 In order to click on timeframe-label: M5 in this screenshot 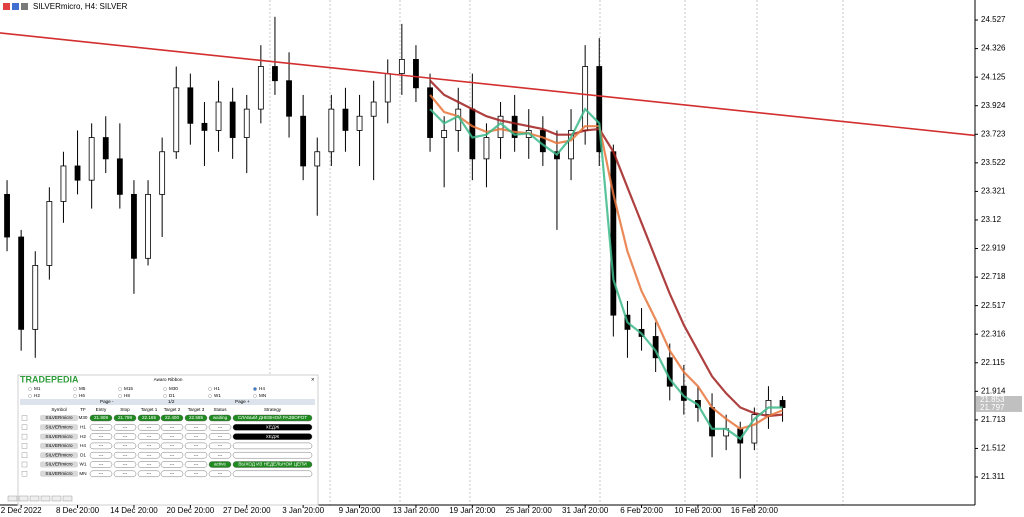, I will do `click(82, 388)`.